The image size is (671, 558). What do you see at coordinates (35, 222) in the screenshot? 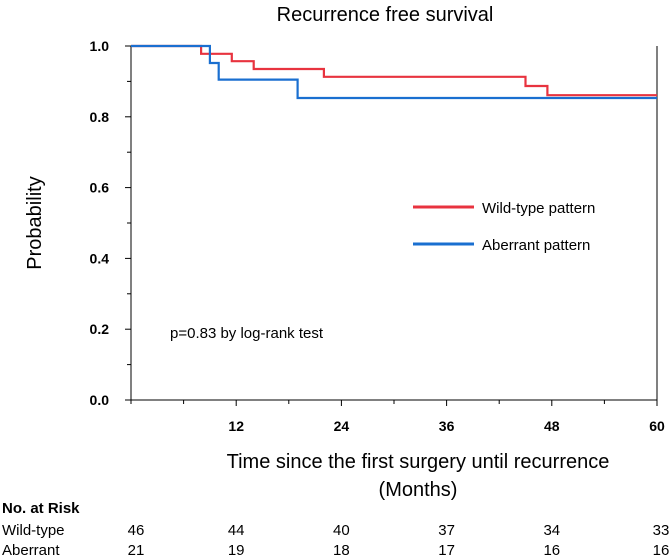
I see `y-axis-label: Probability` at bounding box center [35, 222].